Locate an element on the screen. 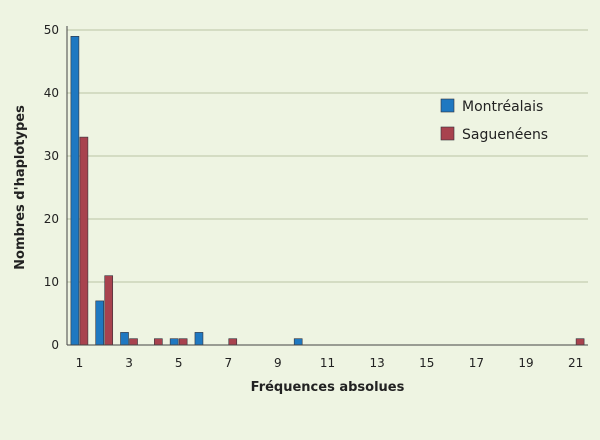  y-tick-label: 50 is located at coordinates (51, 30).